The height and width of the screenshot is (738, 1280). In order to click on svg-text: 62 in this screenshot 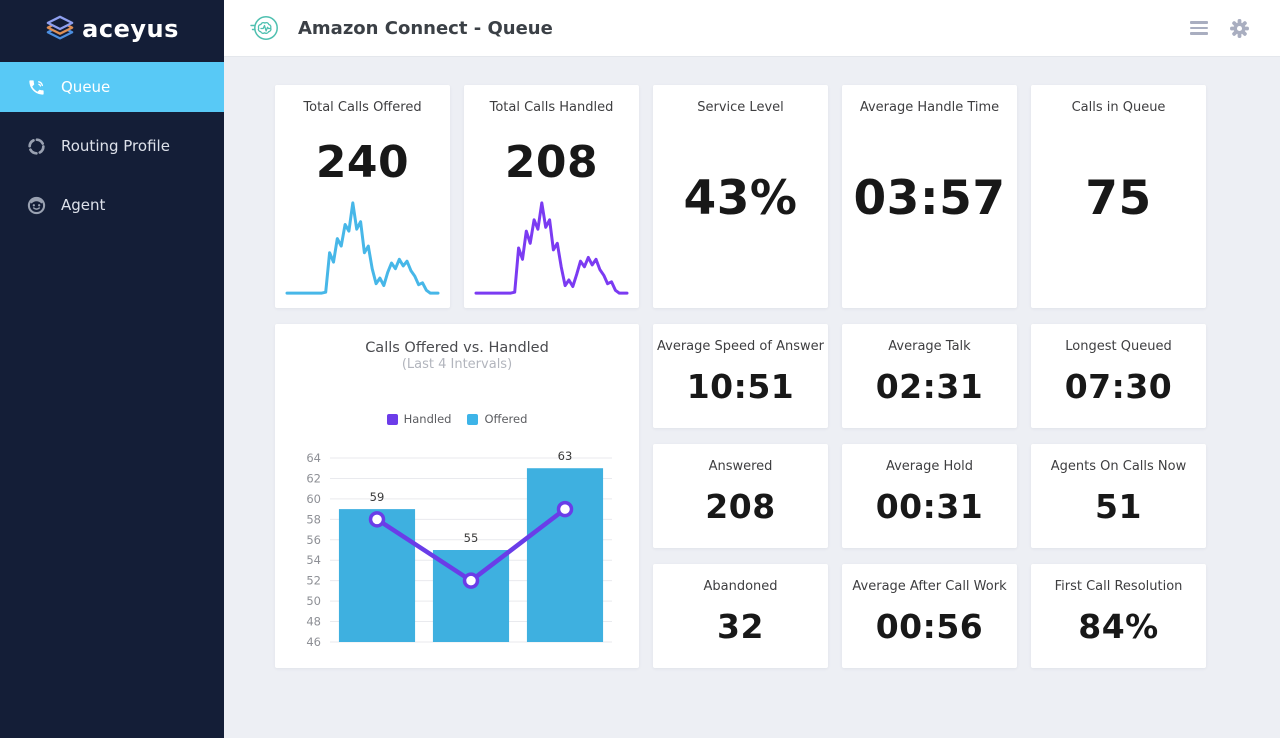, I will do `click(313, 478)`.